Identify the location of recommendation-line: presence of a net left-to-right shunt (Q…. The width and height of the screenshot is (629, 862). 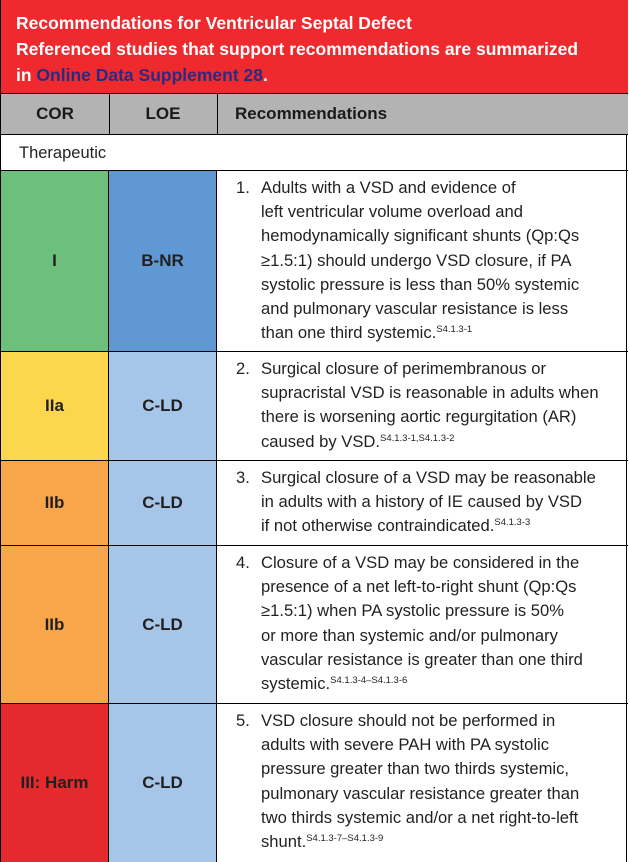
(419, 587).